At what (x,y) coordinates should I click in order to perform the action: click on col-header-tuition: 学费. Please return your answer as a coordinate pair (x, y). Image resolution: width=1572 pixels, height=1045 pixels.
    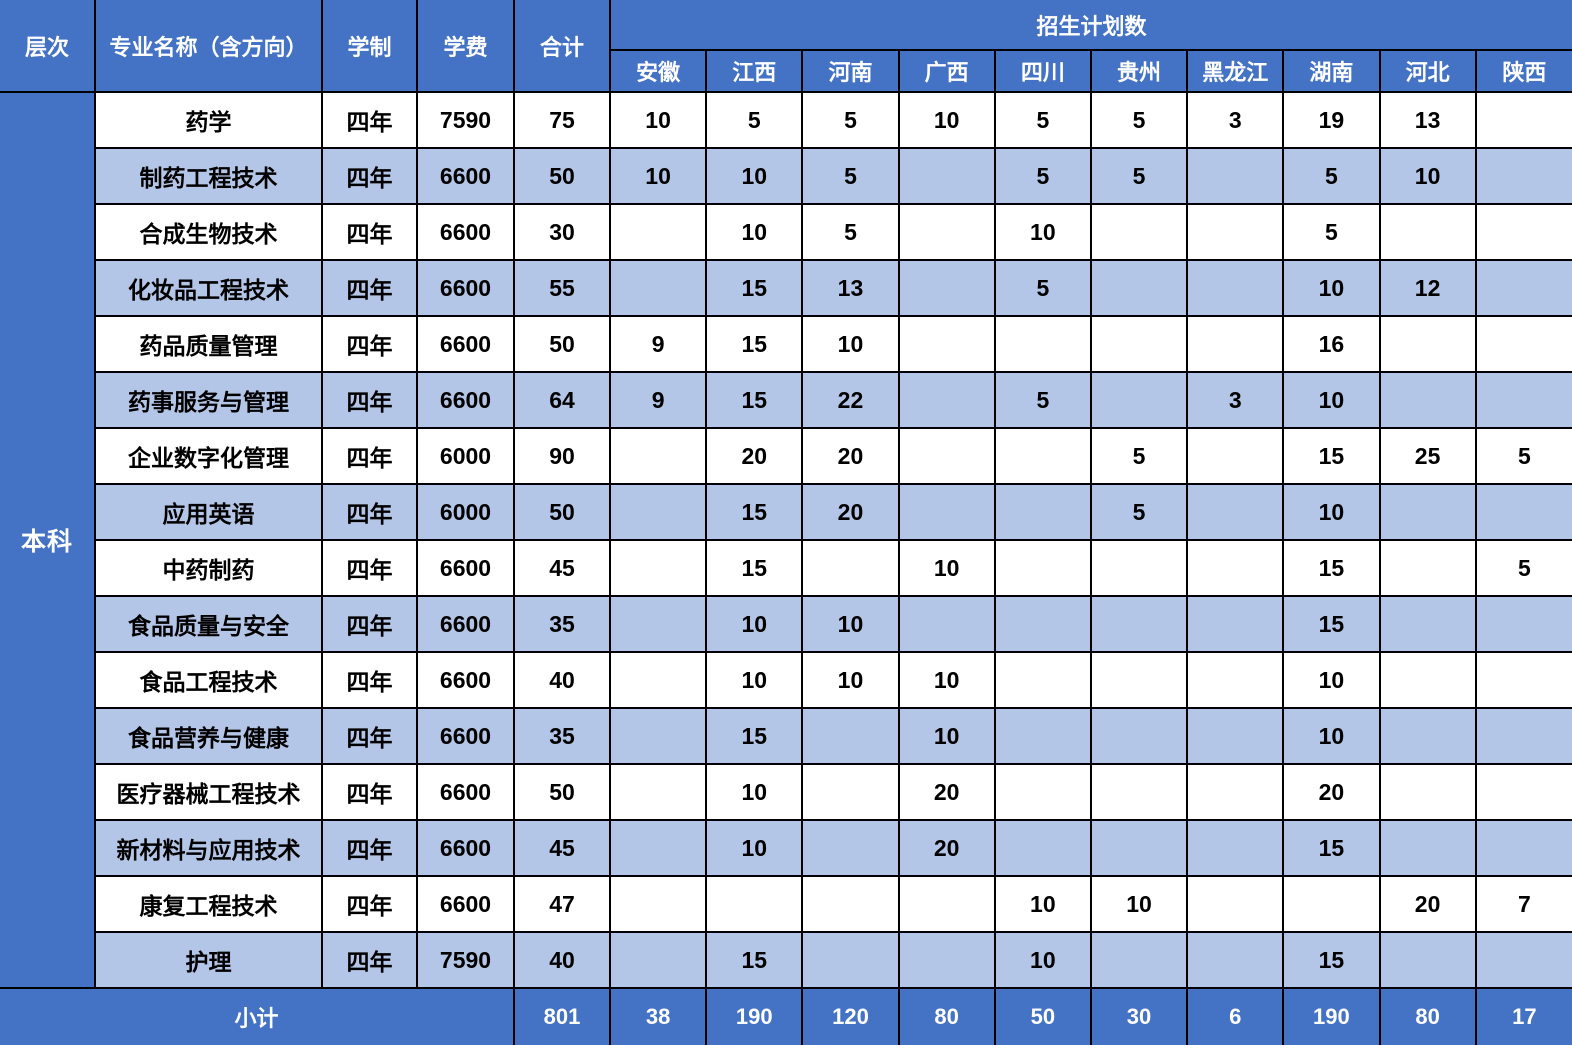
    Looking at the image, I should click on (465, 46).